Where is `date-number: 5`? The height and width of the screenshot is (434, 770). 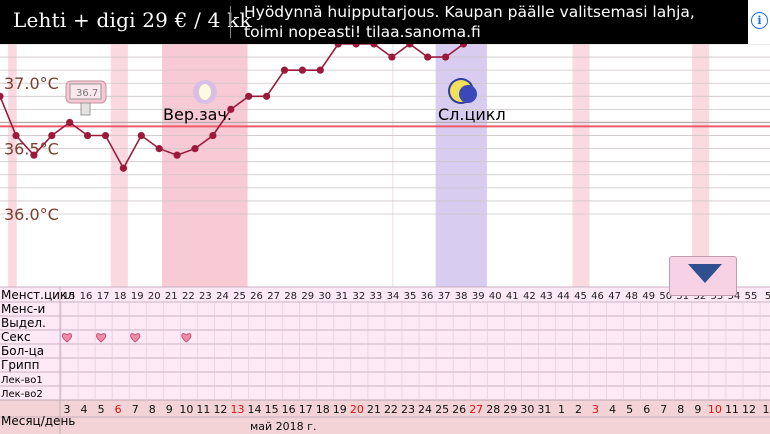
date-number: 5 is located at coordinates (629, 409).